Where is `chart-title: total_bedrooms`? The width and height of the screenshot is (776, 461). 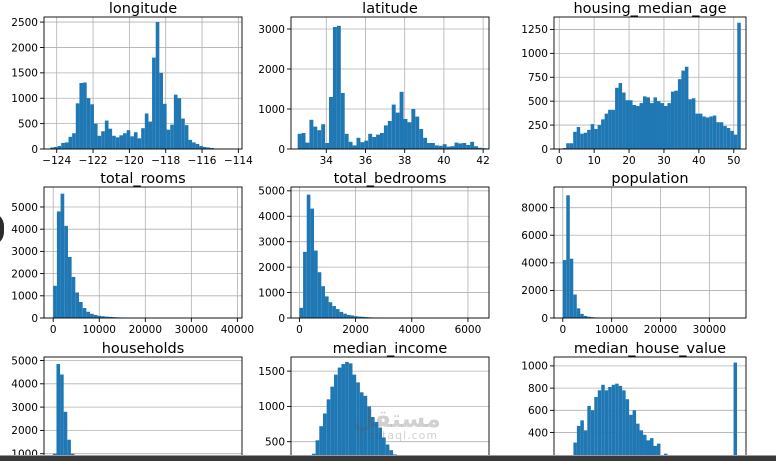 chart-title: total_bedrooms is located at coordinates (390, 179).